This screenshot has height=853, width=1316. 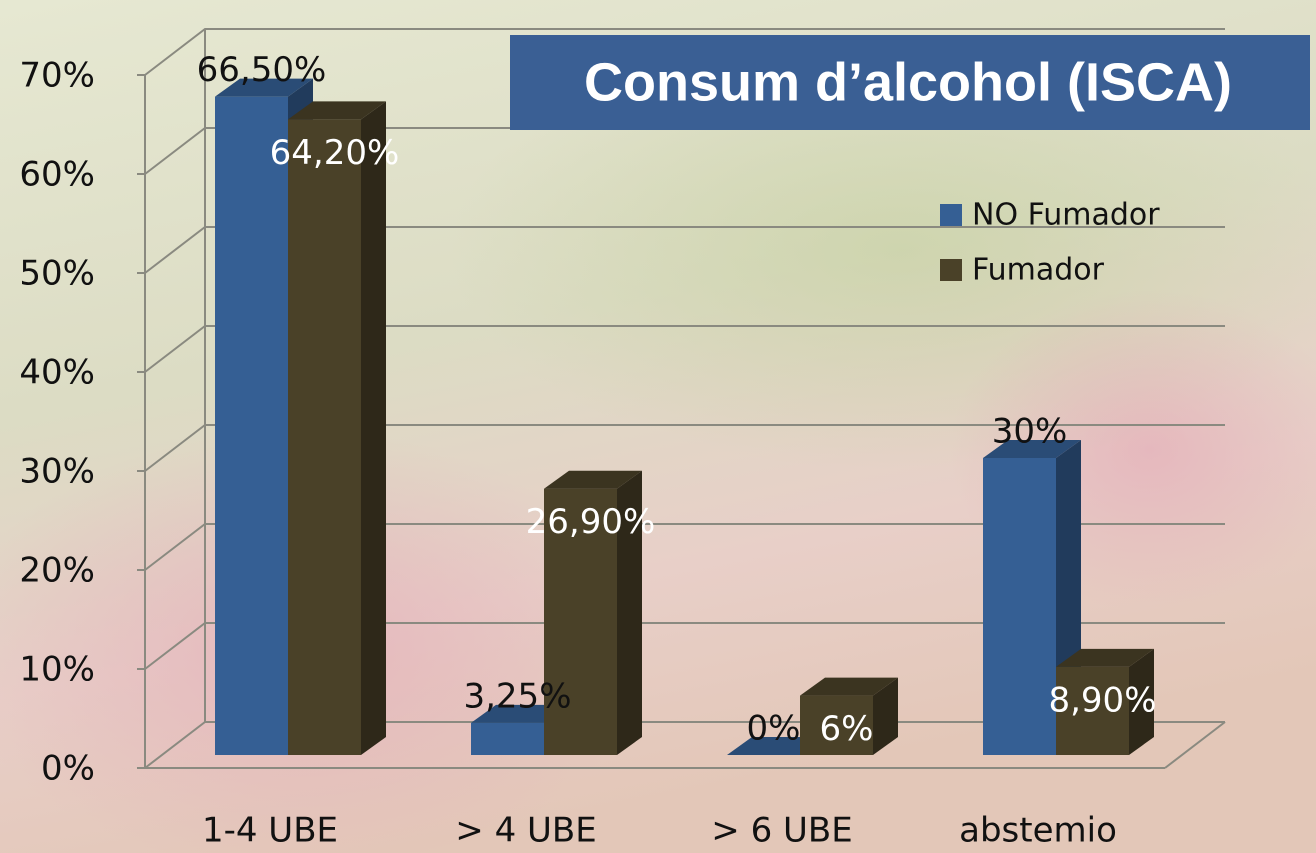 I want to click on floor-edge, so click(x=1195, y=745).